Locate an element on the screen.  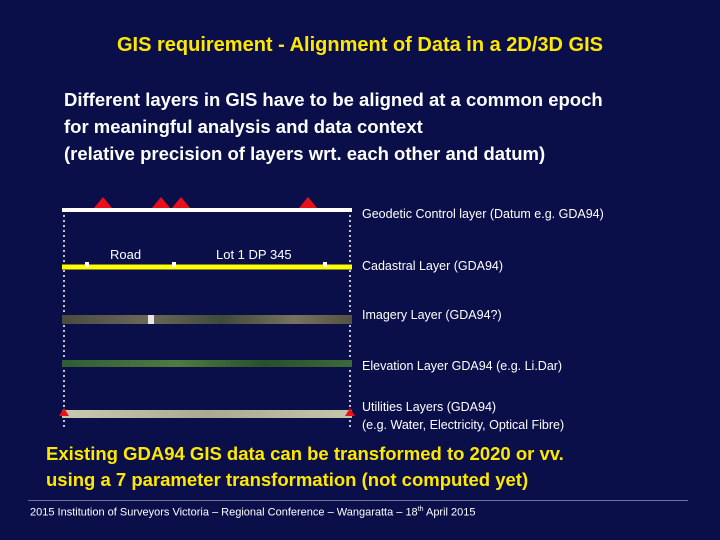
road-label: Road is located at coordinates (125, 254).